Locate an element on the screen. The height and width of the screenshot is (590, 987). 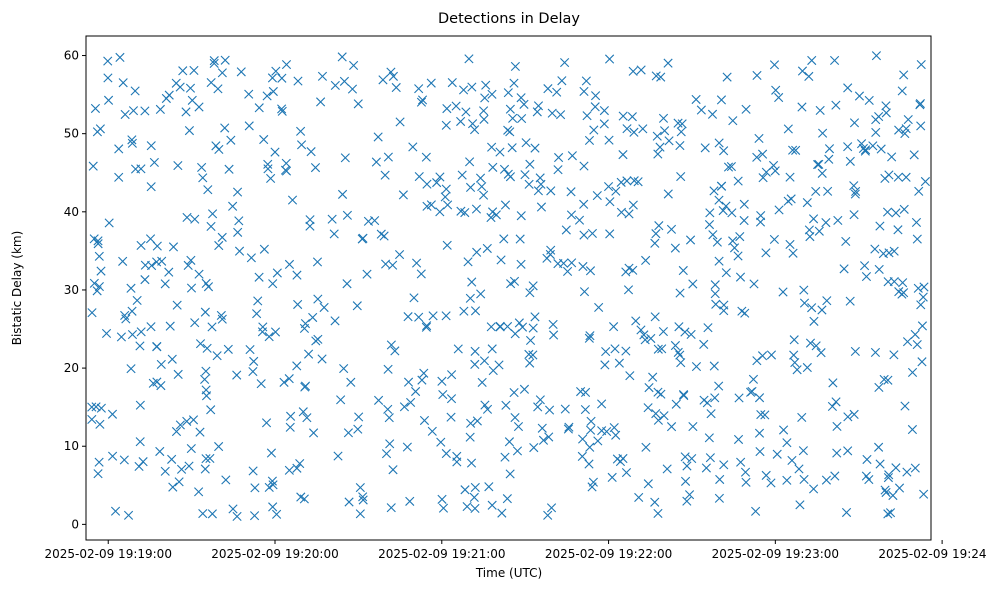
y-tick-label: 10 is located at coordinates (71, 446).